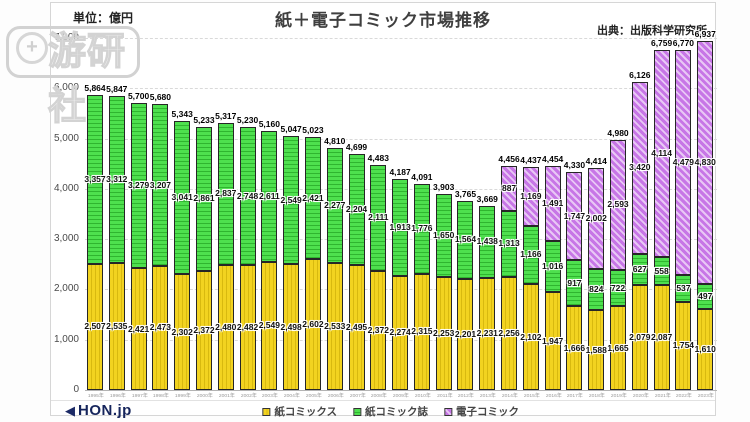 The width and height of the screenshot is (750, 422). Describe the element at coordinates (66, 37) in the screenshot. I see `y-tick-label: 7,000` at that location.